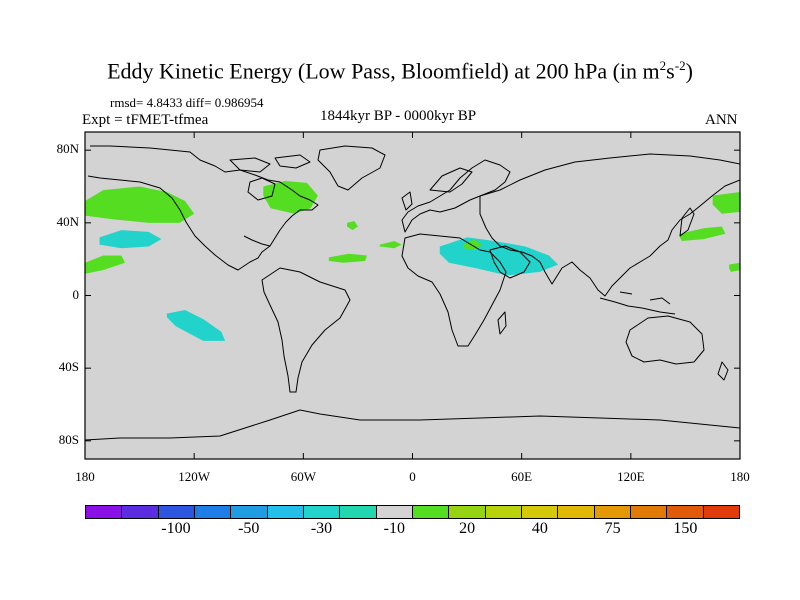 The height and width of the screenshot is (600, 800). What do you see at coordinates (187, 102) in the screenshot?
I see `stats-line: rmsd= 4.8433 diff= 0.986954` at bounding box center [187, 102].